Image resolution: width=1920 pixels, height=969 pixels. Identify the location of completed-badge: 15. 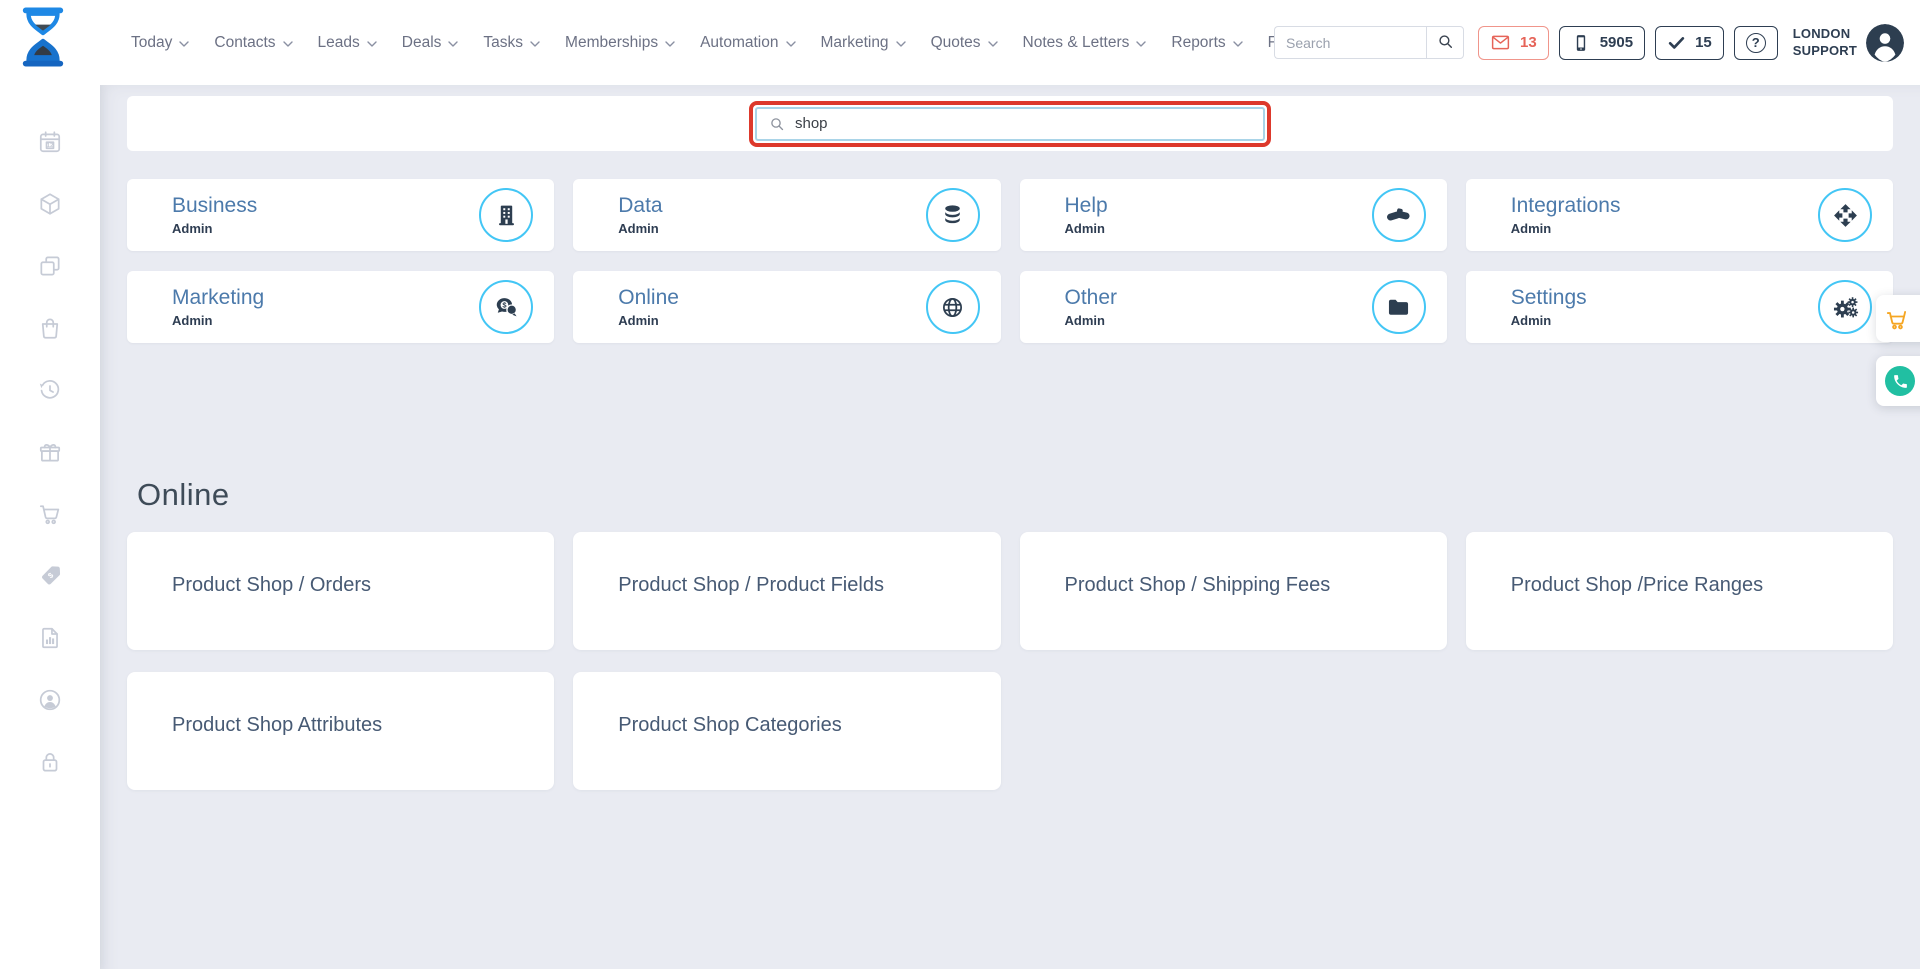
(1689, 42).